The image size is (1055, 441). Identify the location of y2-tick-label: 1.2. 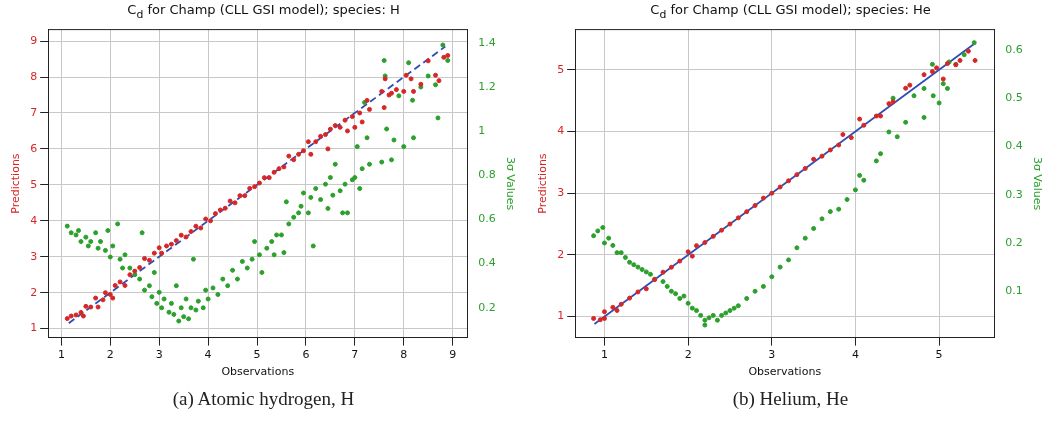
(486, 86).